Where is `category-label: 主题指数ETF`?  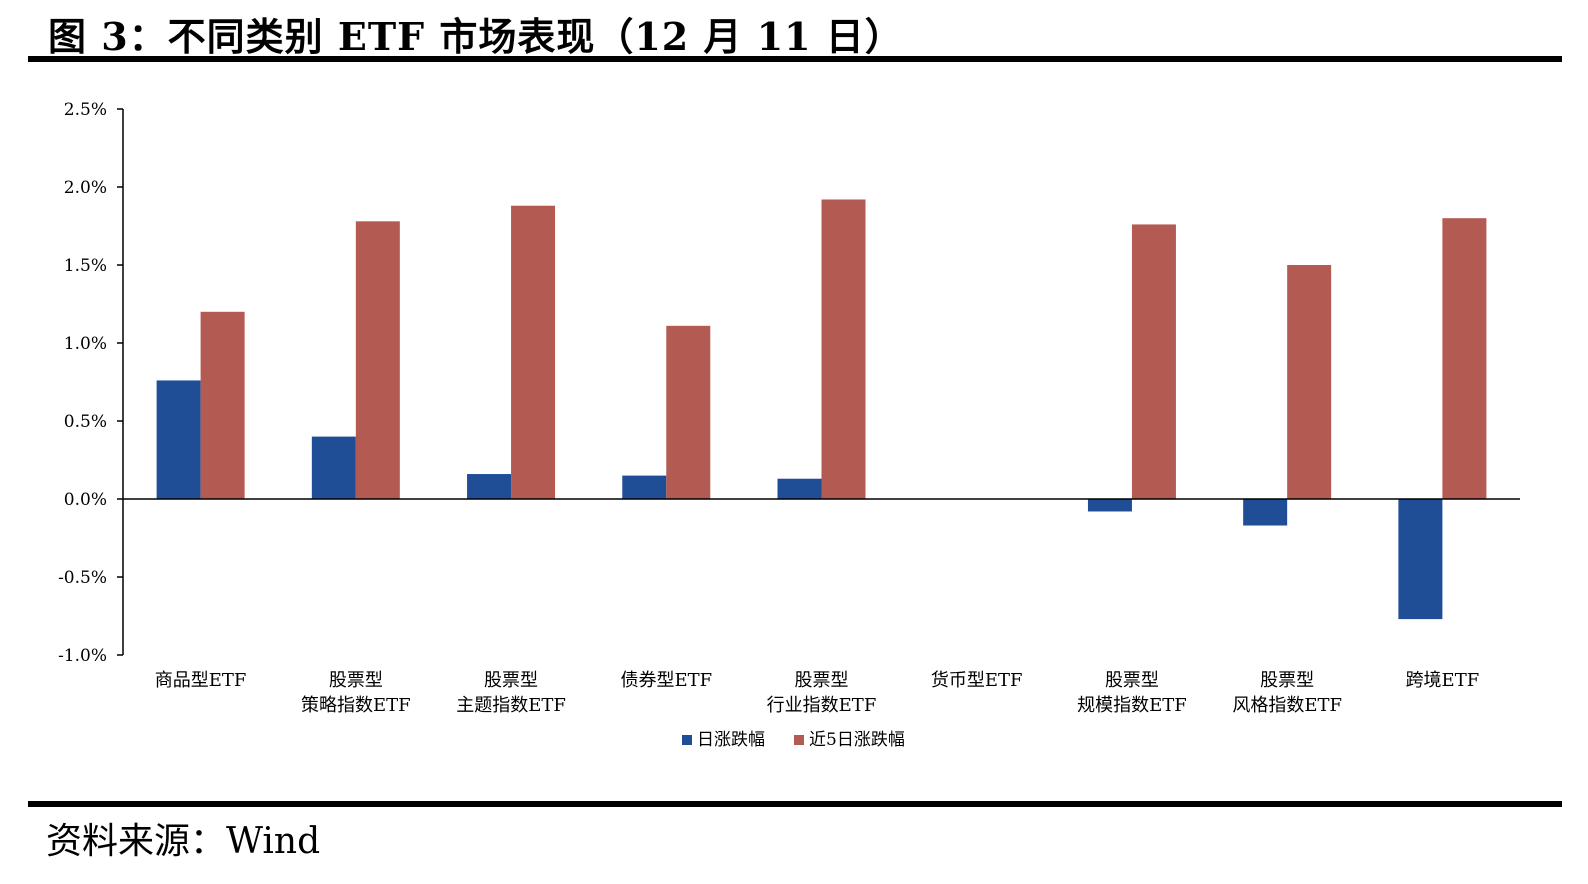 category-label: 主题指数ETF is located at coordinates (511, 705).